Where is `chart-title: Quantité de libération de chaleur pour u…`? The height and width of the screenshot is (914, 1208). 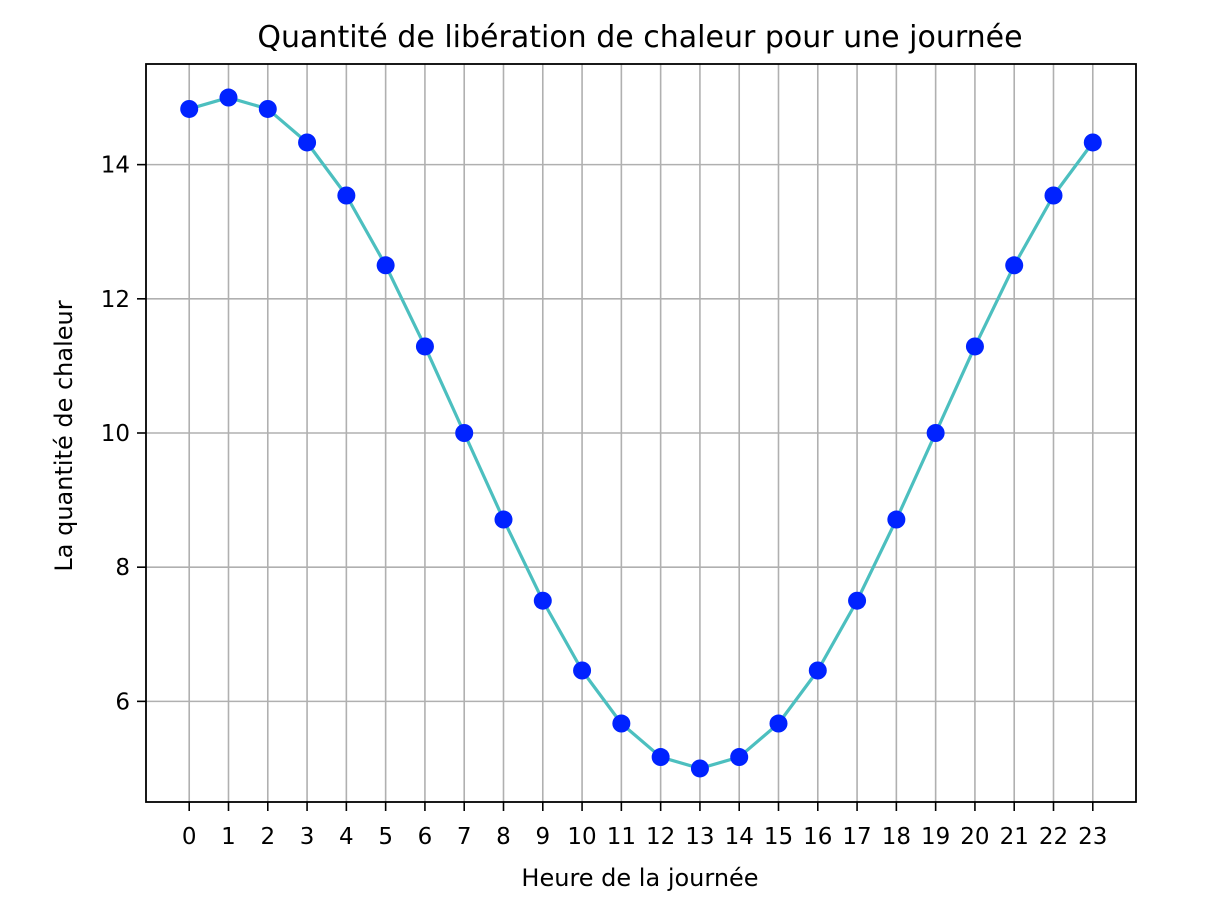 chart-title: Quantité de libération de chaleur pour u… is located at coordinates (639, 37).